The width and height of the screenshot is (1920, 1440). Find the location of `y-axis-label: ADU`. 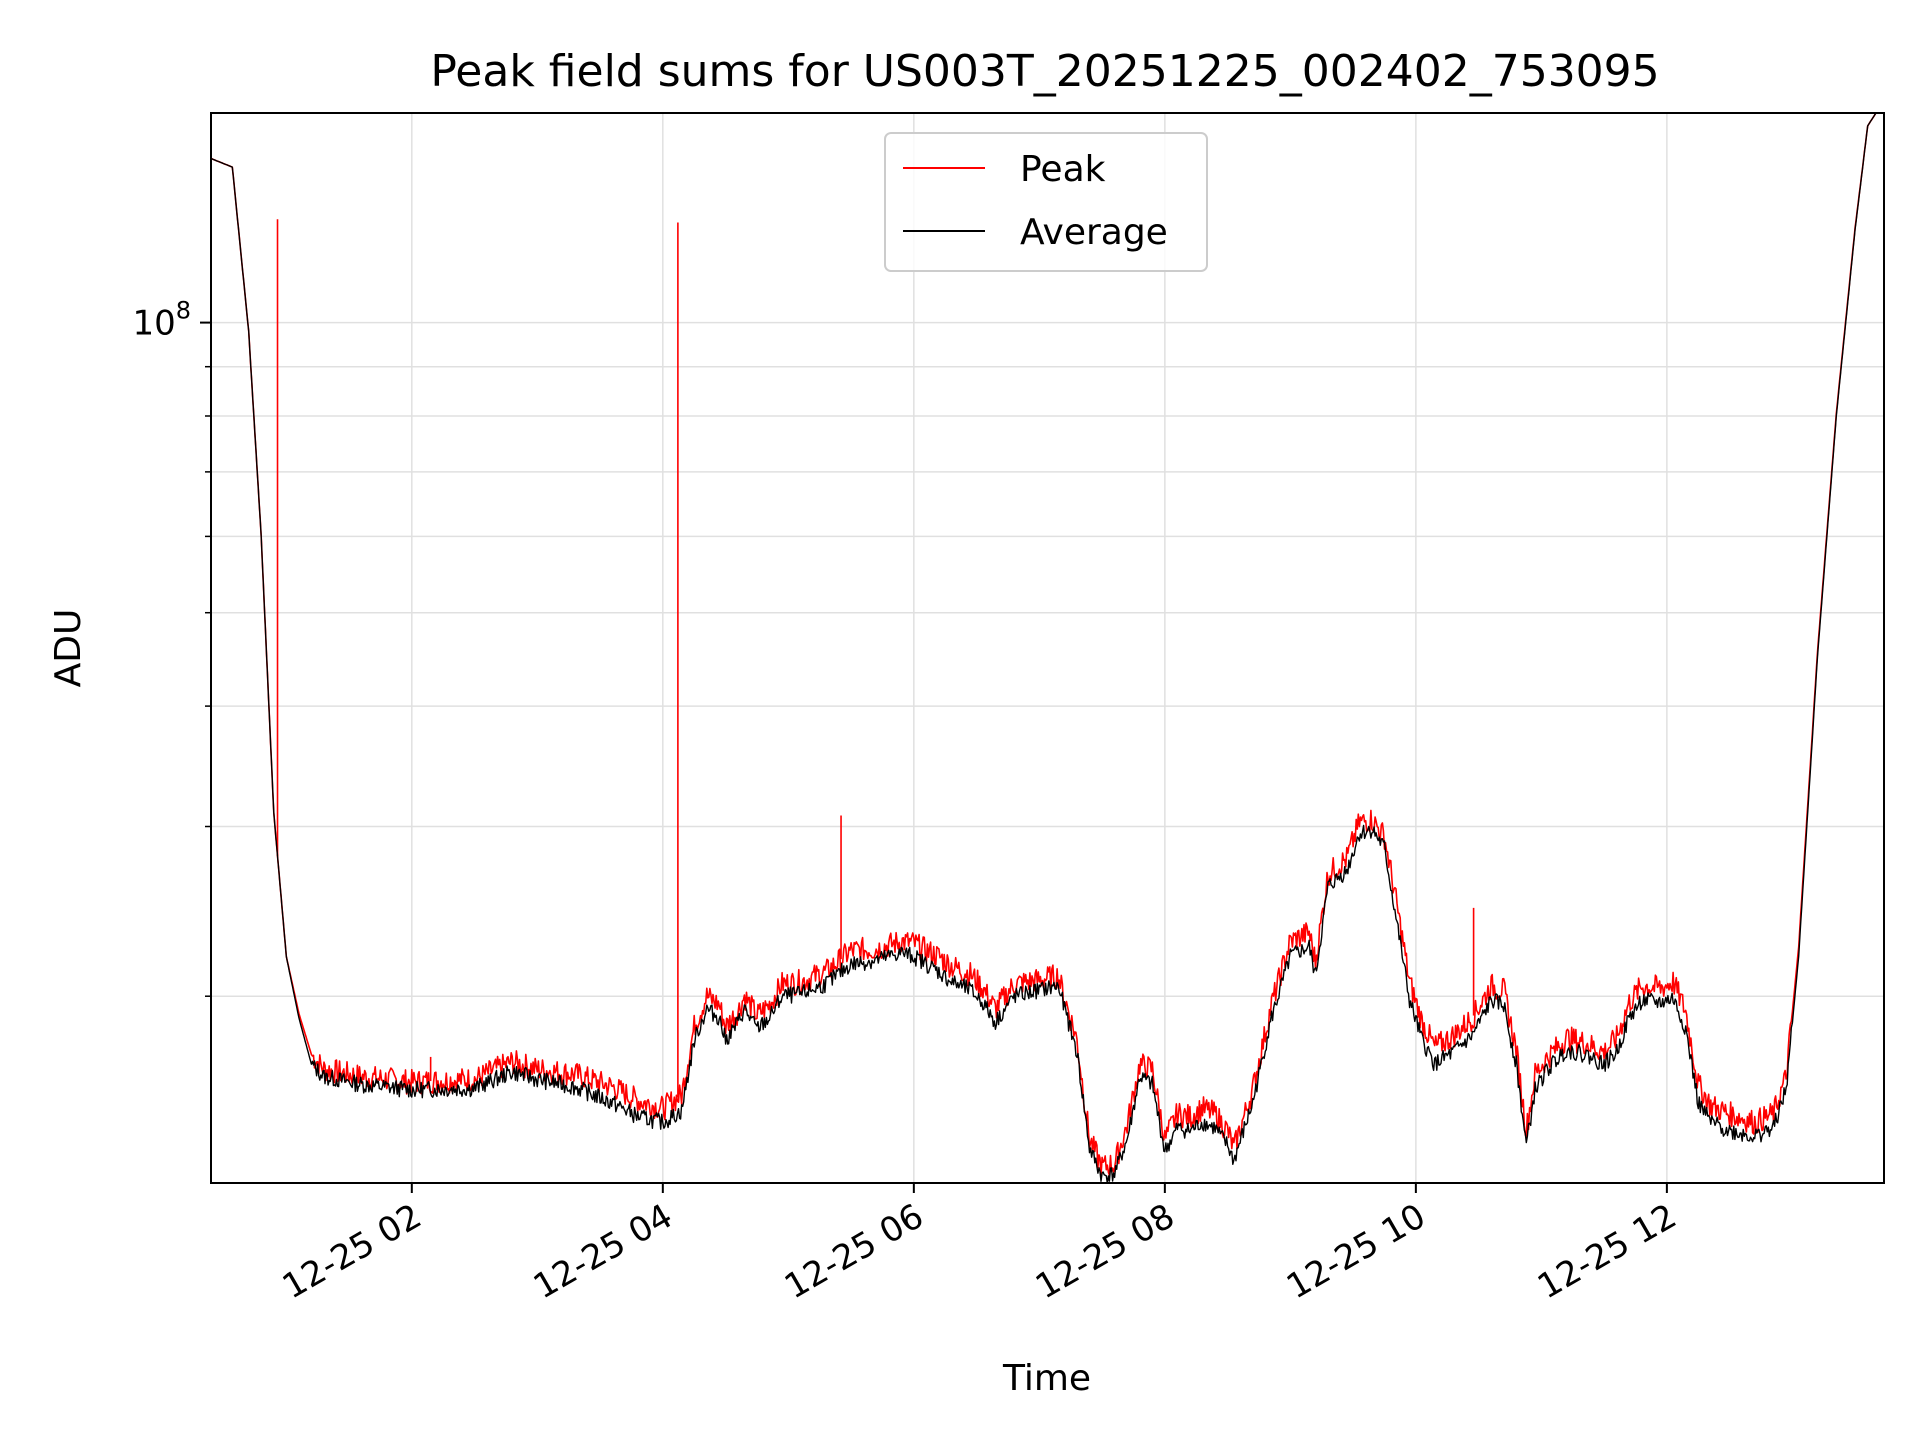

y-axis-label: ADU is located at coordinates (68, 648).